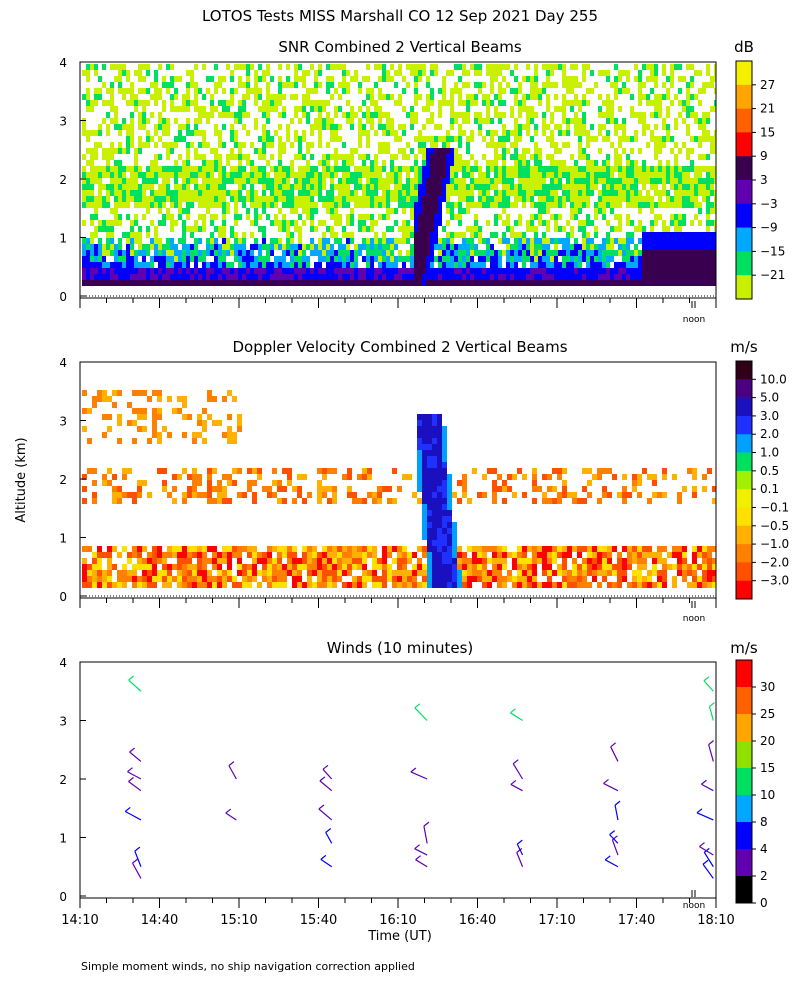  I want to click on snr-colorbar-swatch, so click(744, 120).